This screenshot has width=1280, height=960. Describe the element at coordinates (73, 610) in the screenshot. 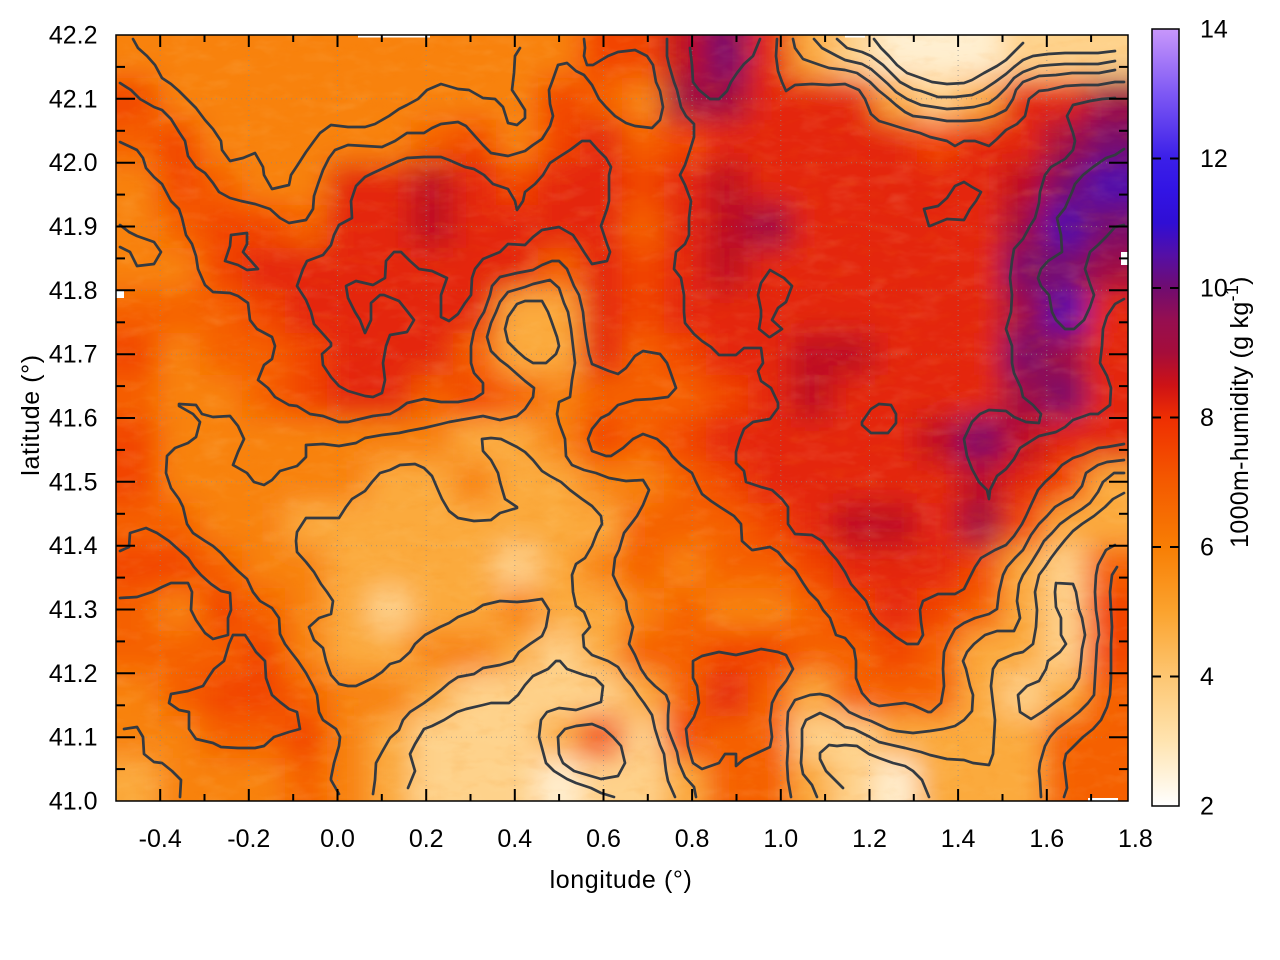

I see `svg-text: 41.3` at that location.